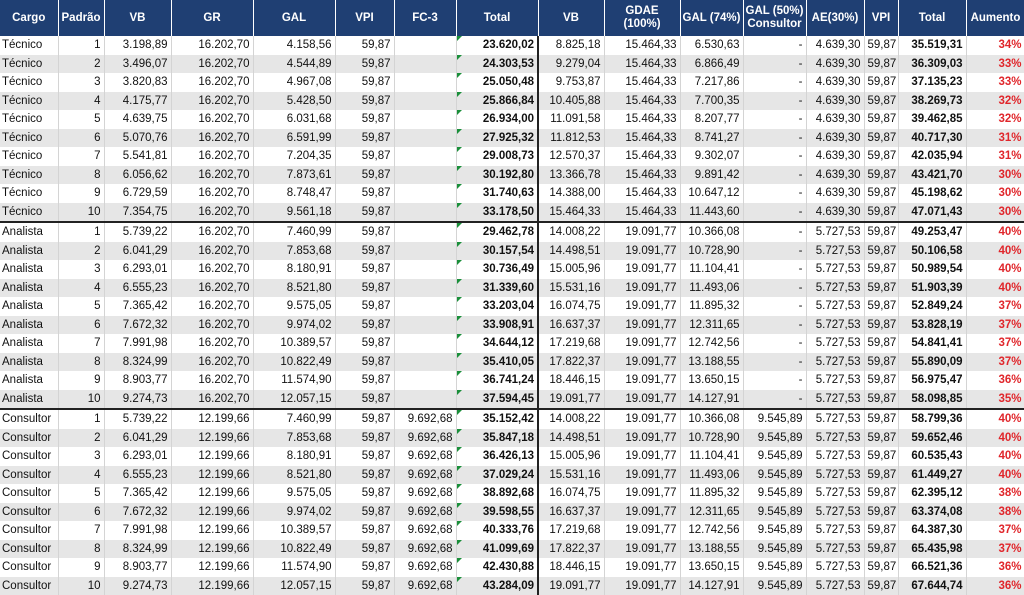  I want to click on cell-vb-new: 16.074,75, so click(571, 493).